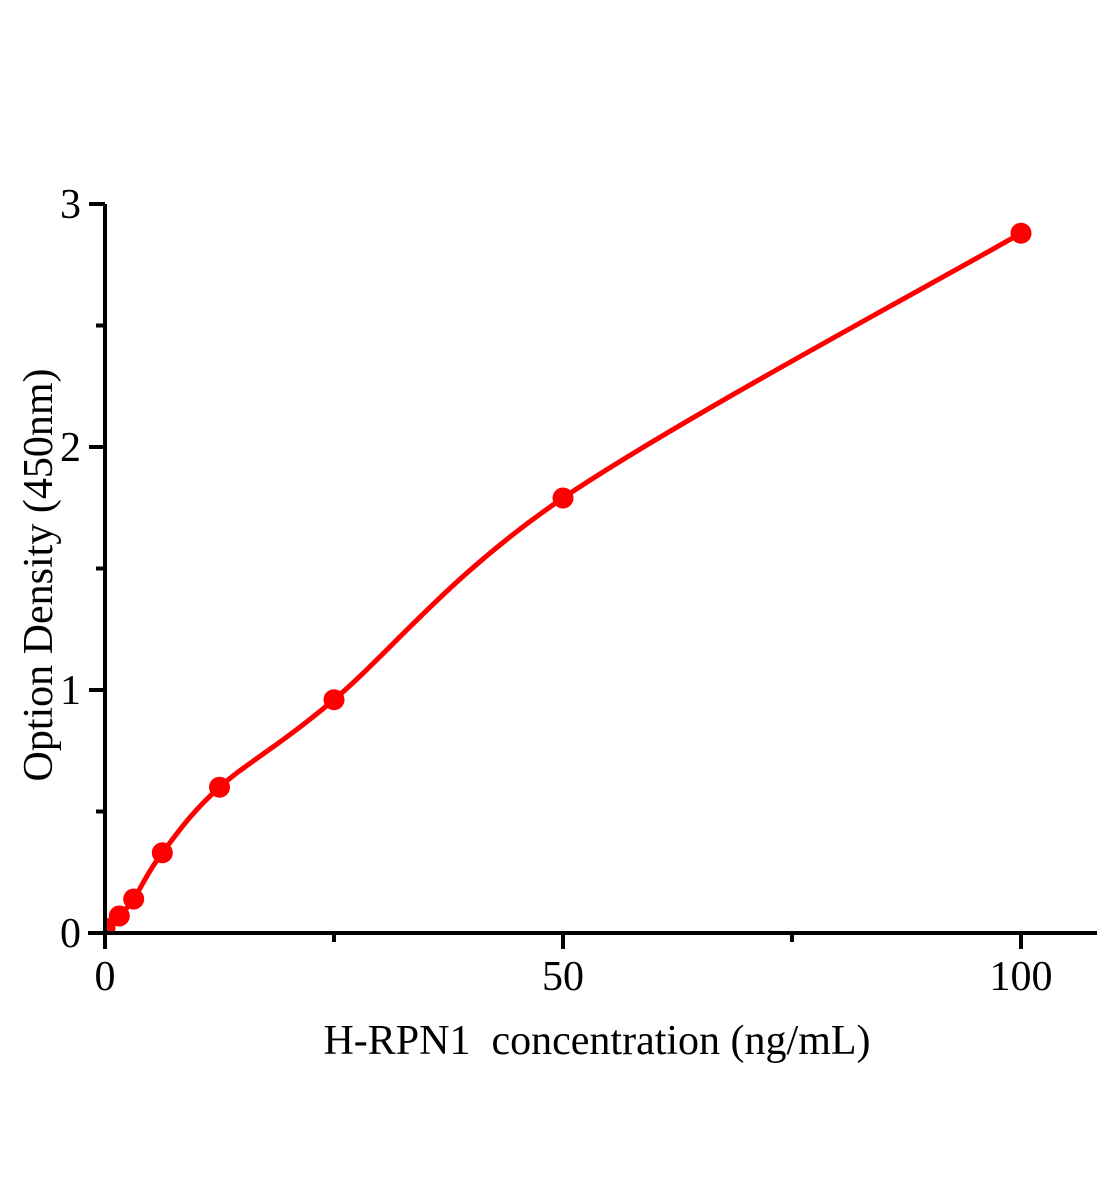 This screenshot has height=1200, width=1104. What do you see at coordinates (596, 1041) in the screenshot?
I see `x-axis-title: H-RPN1 concentration (ng/mL)` at bounding box center [596, 1041].